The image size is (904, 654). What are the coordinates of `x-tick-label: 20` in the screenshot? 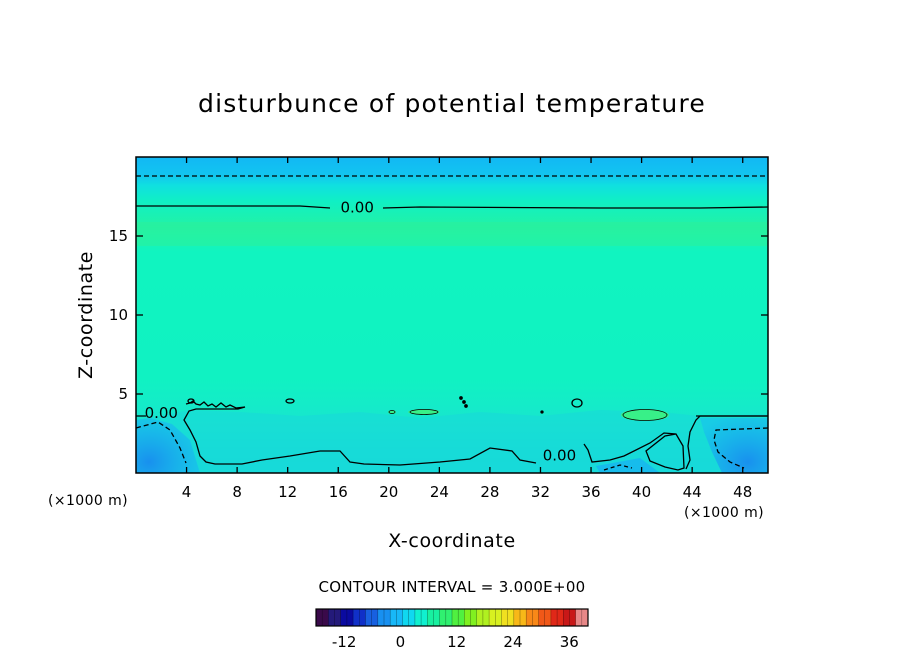 It's located at (388, 492).